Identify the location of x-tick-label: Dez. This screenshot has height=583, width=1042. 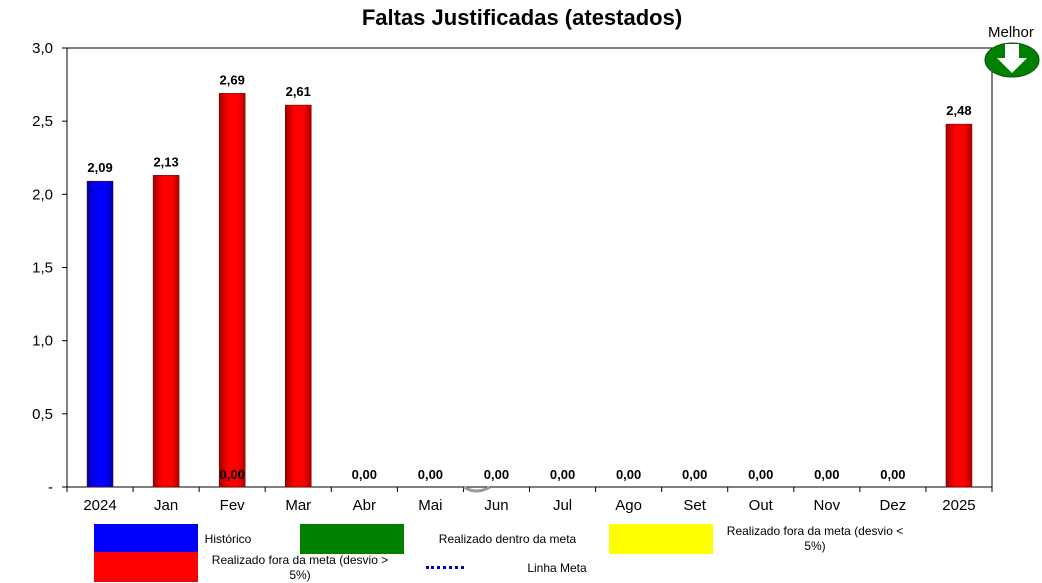
(893, 505).